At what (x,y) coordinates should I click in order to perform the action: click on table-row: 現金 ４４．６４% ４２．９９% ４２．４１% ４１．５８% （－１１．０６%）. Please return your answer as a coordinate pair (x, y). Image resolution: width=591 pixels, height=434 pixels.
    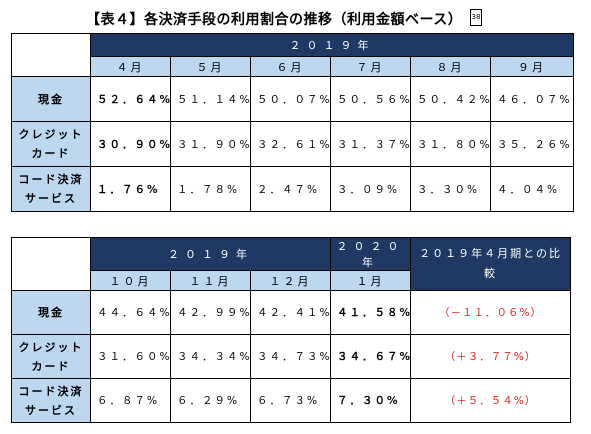
    Looking at the image, I should click on (291, 312).